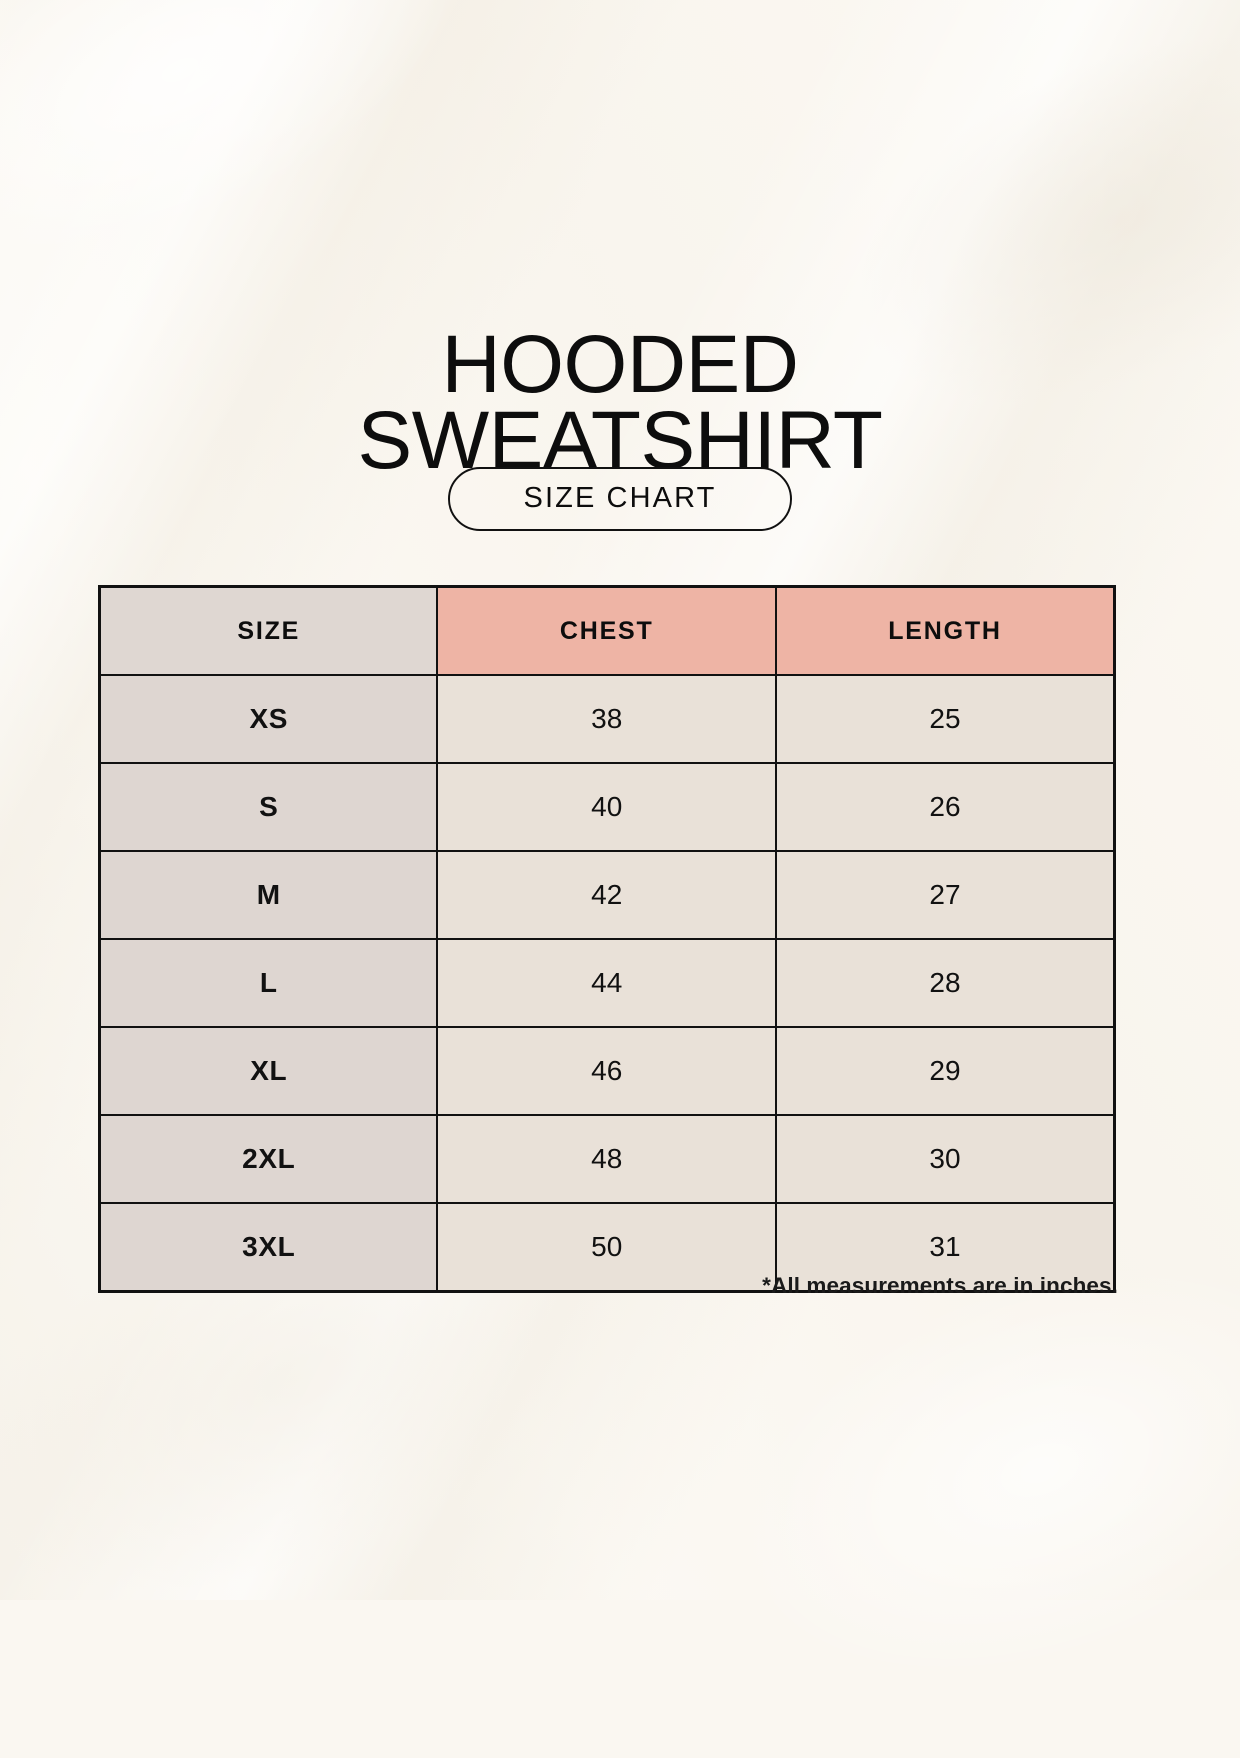 The height and width of the screenshot is (1758, 1240). What do you see at coordinates (268, 807) in the screenshot?
I see `cell-size: S` at bounding box center [268, 807].